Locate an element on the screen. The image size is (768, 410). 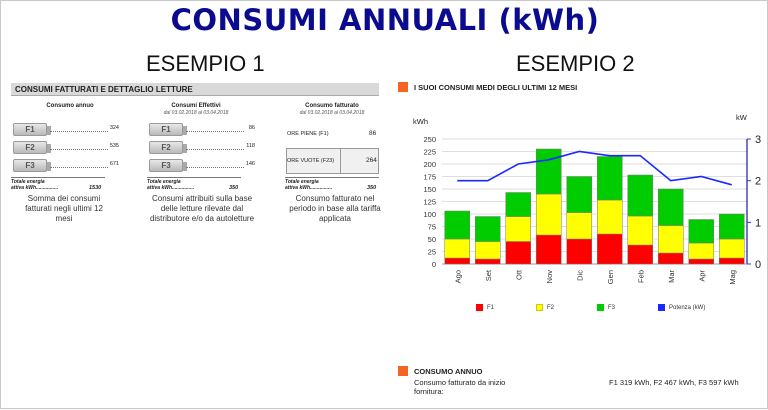
band-value: 146 is located at coordinates (250, 164).